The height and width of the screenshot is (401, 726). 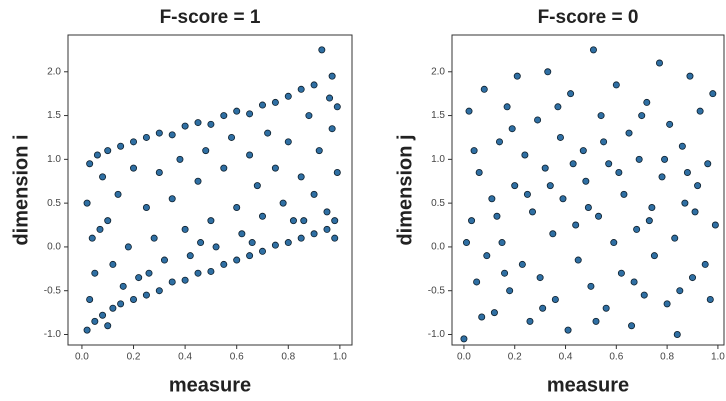 What do you see at coordinates (210, 385) in the screenshot?
I see `x-axis-label: measure` at bounding box center [210, 385].